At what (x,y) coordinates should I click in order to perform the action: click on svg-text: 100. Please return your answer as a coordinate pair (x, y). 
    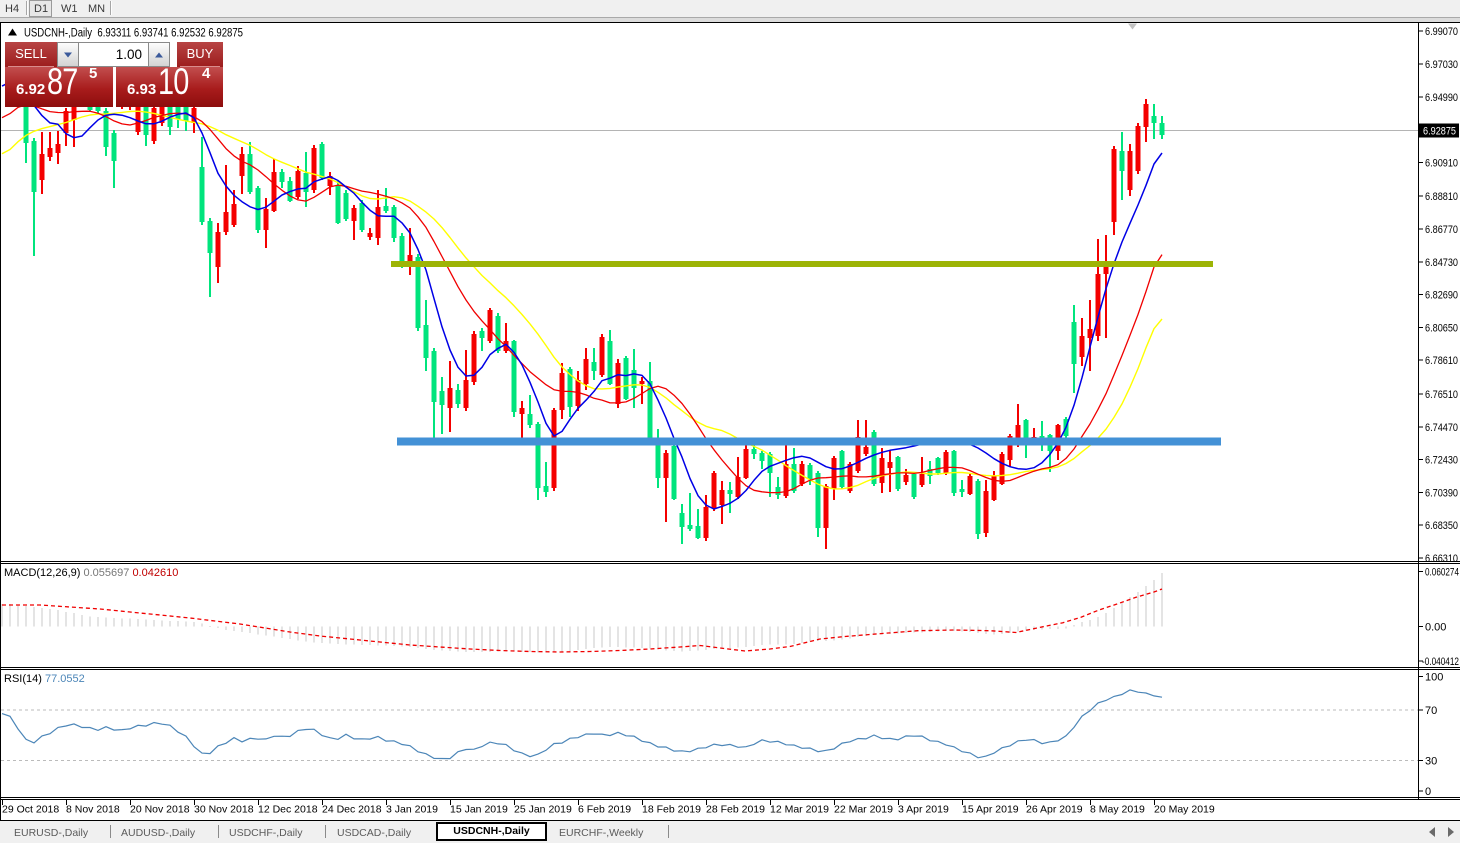
    Looking at the image, I should click on (1434, 678).